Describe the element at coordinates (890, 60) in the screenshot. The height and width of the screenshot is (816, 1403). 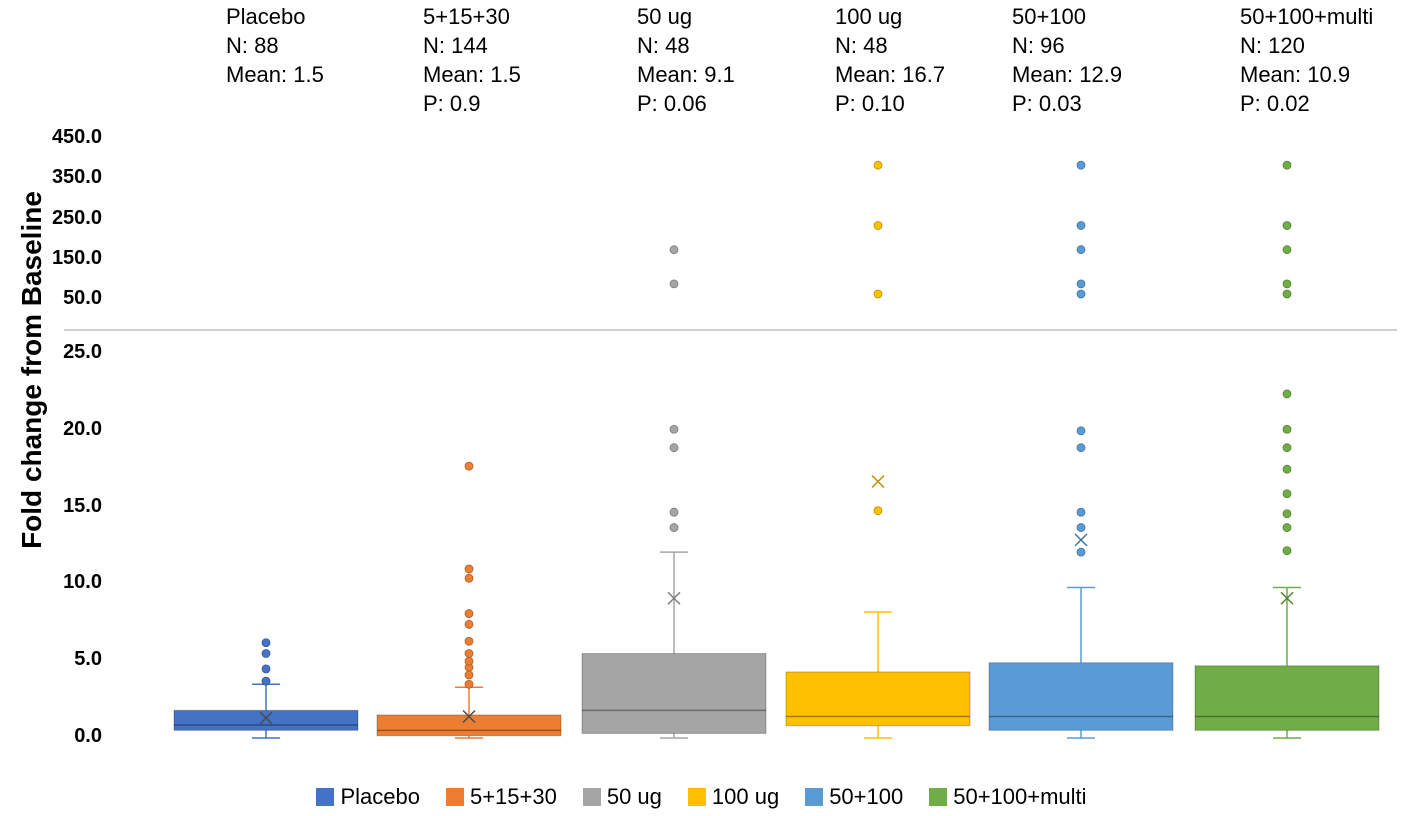
I see `group-header: 100 ug N: 48 Mean: 16.7 P: 0.10` at that location.